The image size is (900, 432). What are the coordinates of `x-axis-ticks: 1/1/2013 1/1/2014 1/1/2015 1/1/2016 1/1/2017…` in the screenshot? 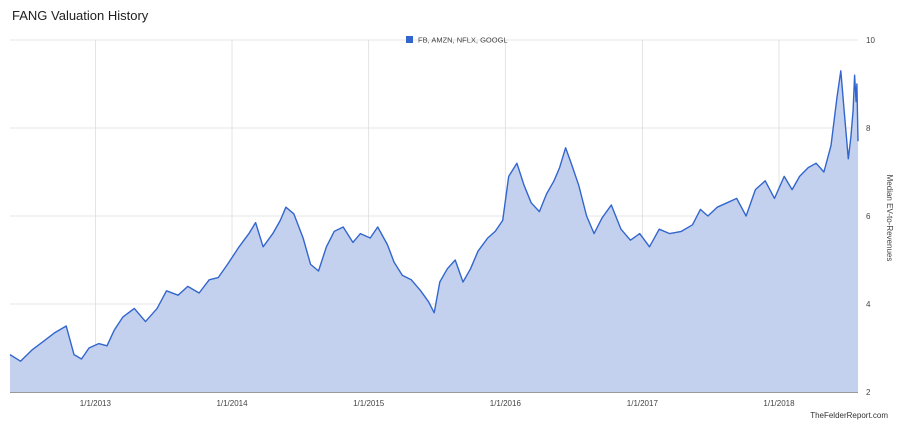 It's located at (437, 403).